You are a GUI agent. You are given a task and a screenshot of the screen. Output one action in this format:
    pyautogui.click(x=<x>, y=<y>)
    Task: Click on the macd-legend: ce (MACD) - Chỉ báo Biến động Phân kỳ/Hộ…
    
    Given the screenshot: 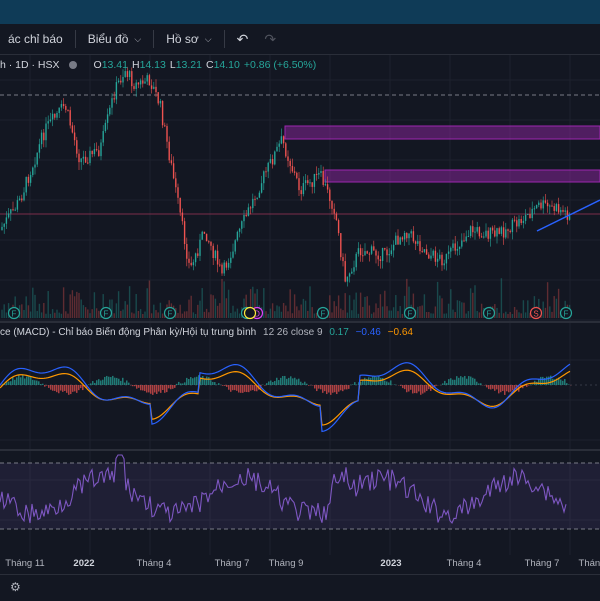 What is the action you would take?
    pyautogui.click(x=206, y=332)
    